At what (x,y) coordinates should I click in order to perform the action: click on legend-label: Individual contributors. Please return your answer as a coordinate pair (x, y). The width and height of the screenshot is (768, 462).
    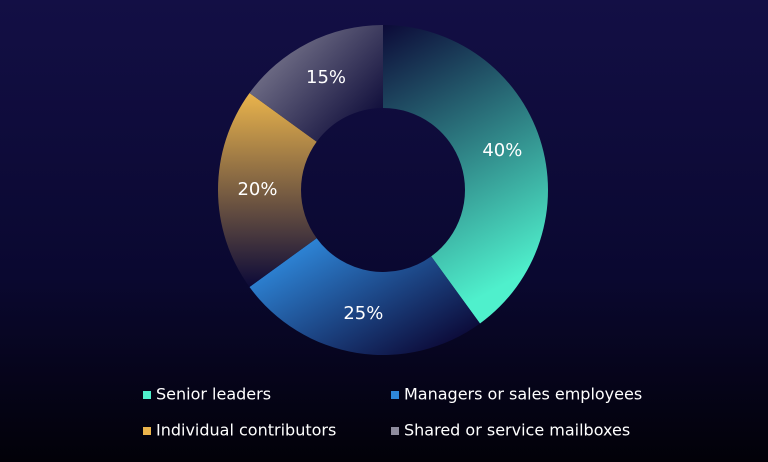
    Looking at the image, I should click on (246, 430).